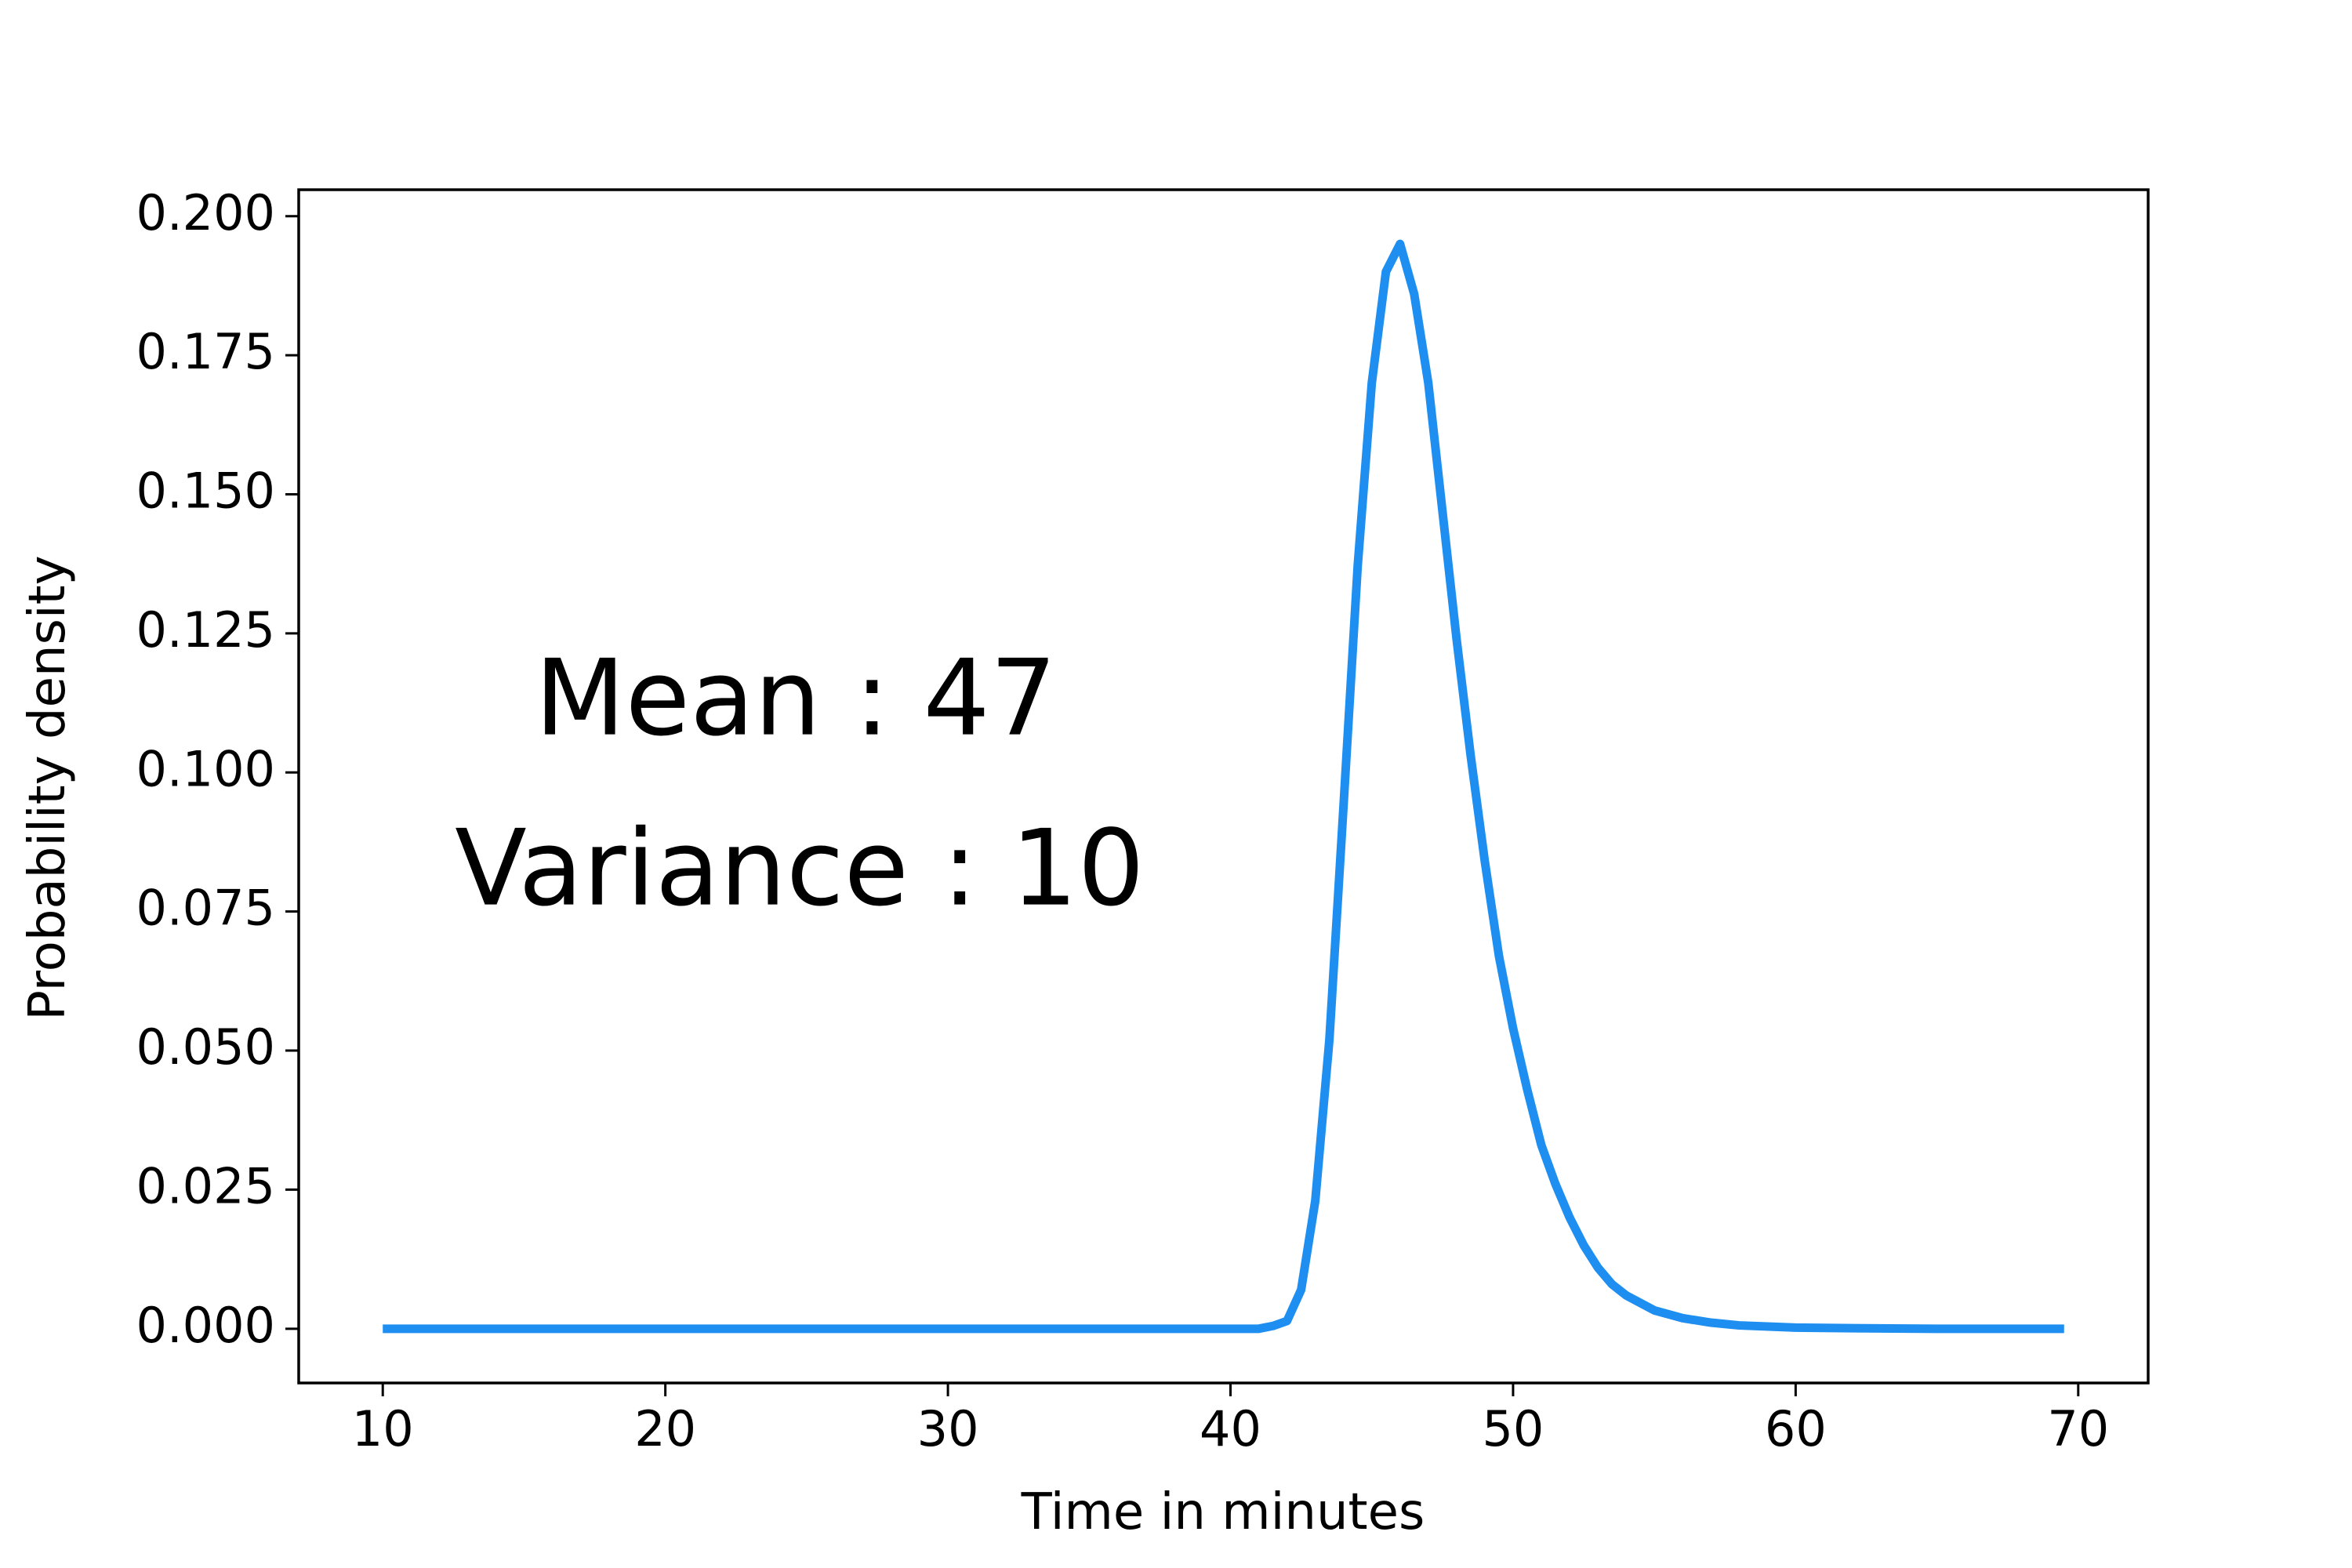  I want to click on x-tick-label: 70, so click(2078, 1428).